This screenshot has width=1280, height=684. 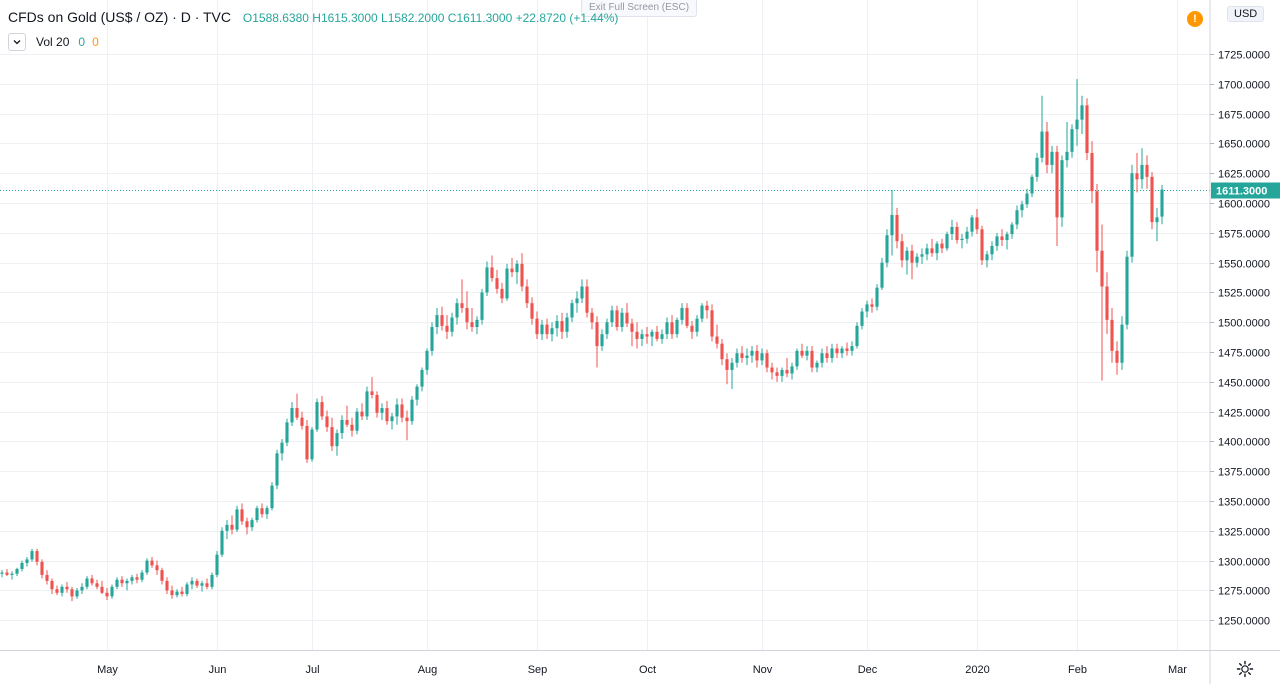 What do you see at coordinates (640, 663) in the screenshot?
I see `time-axis: MayJunJulAugSepOctNovDec2020FebMarApr` at bounding box center [640, 663].